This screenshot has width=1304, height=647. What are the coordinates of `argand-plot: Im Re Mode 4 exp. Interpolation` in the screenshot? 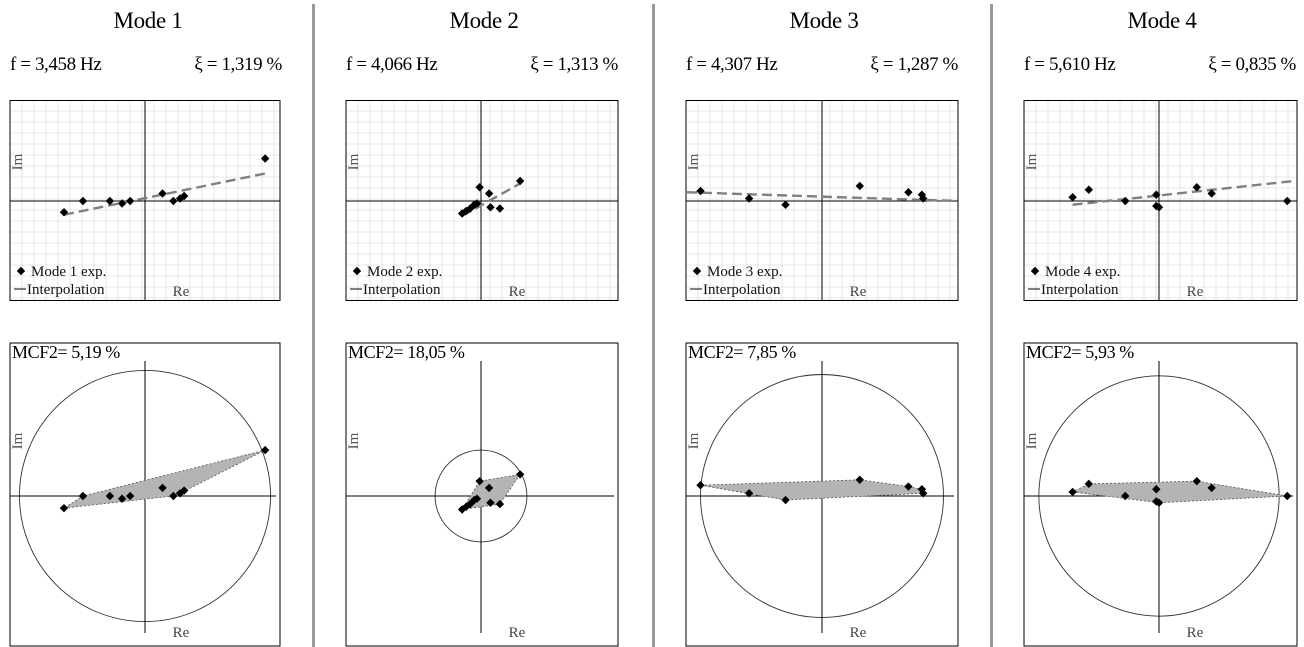 It's located at (1160, 200).